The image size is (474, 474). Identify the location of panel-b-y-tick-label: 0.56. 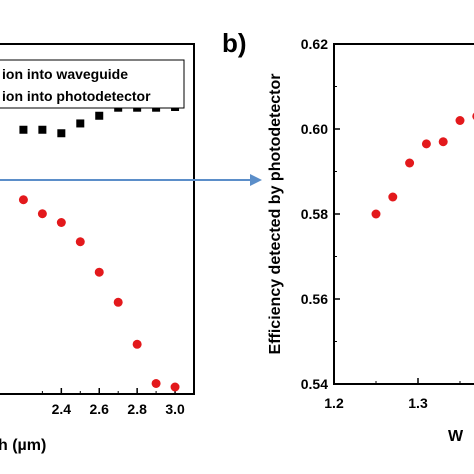
(314, 299).